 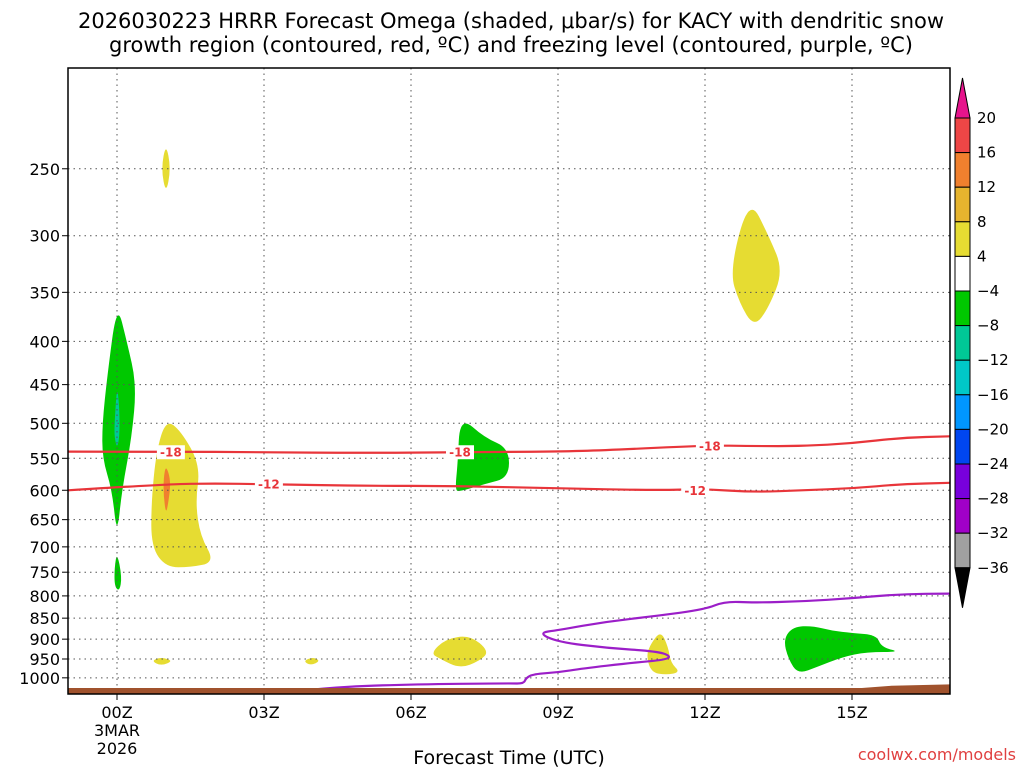 I want to click on colorbar-legend: 20 16 12 8 4 −4 −8 −12 −16 −20 −24 −28 −32 −36, so click(x=981, y=342).